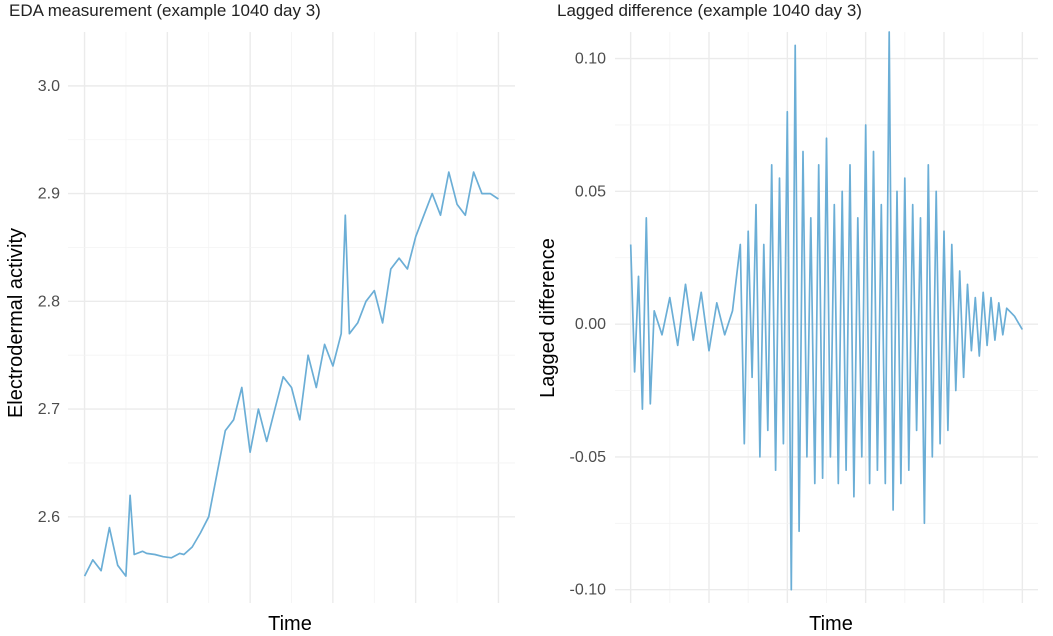  Describe the element at coordinates (588, 590) in the screenshot. I see `lagged-y-tick-label: -0.10` at that location.